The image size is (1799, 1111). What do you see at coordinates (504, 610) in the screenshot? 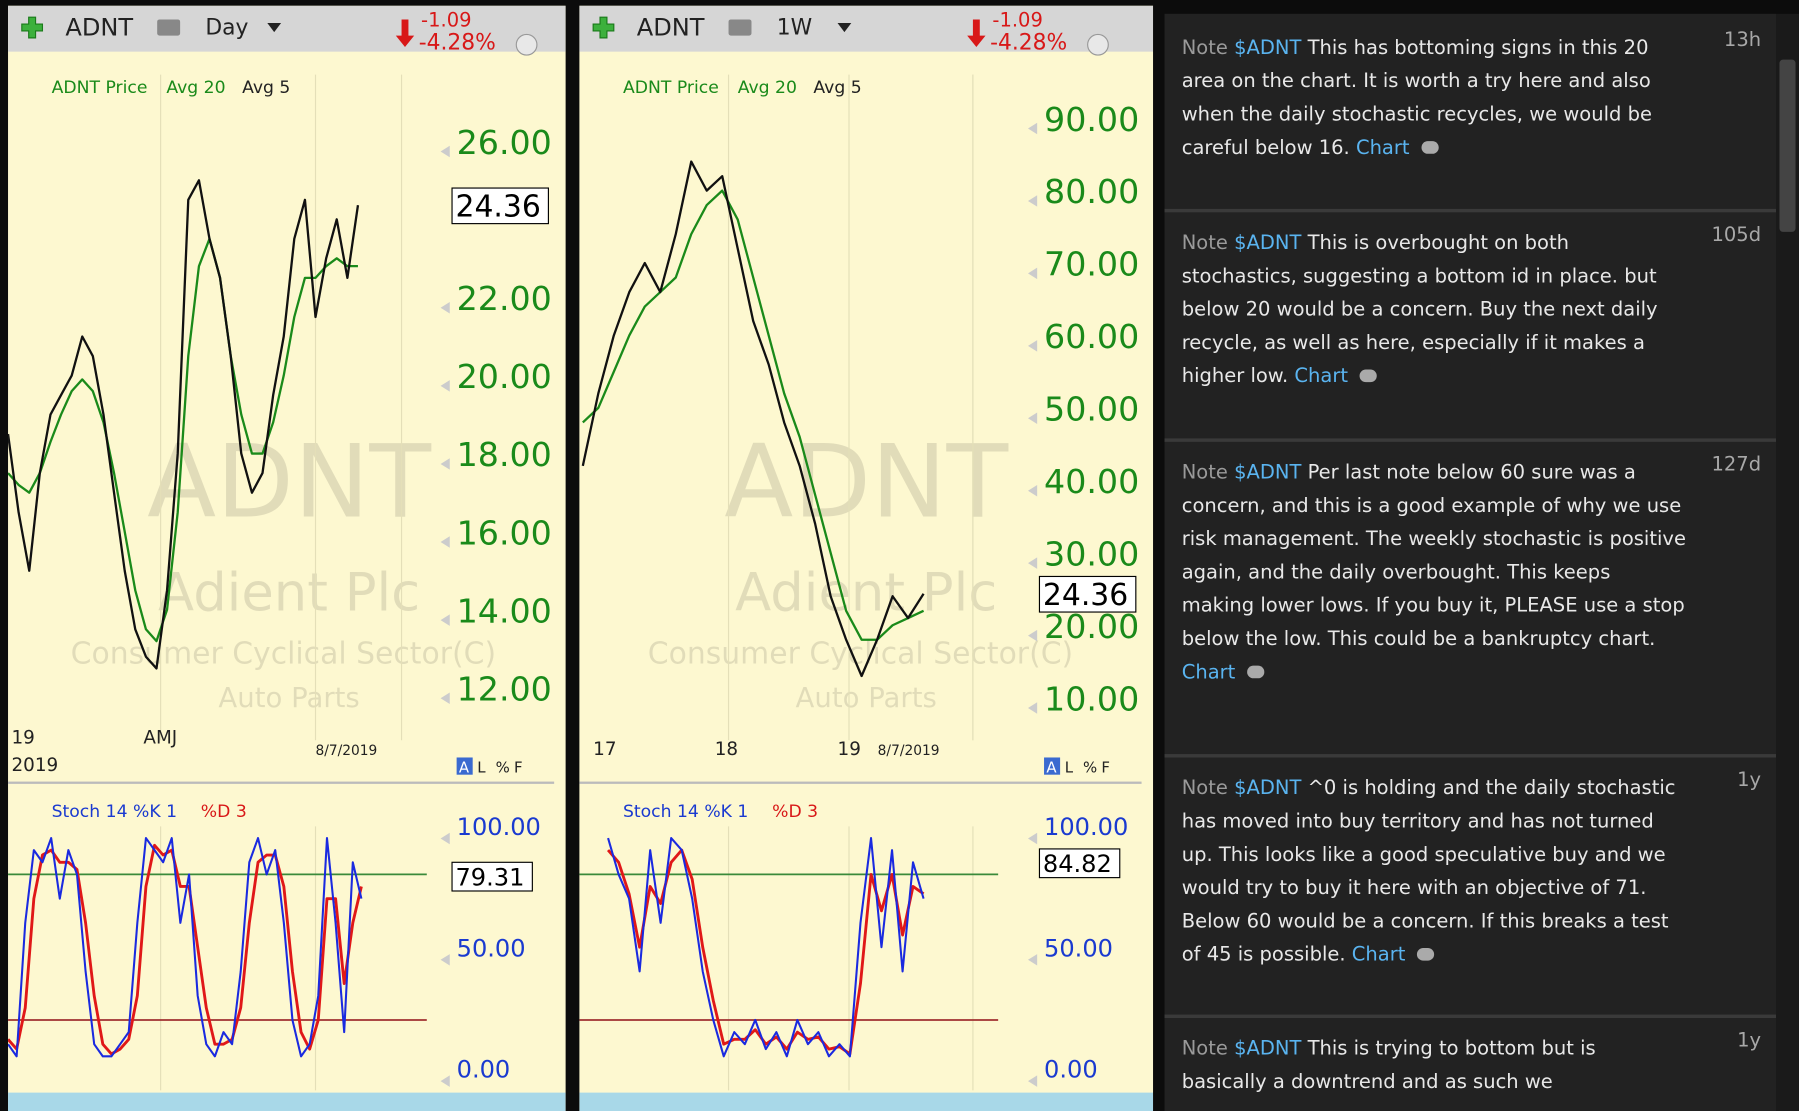
I see `y-tick-label: 14.00` at bounding box center [504, 610].